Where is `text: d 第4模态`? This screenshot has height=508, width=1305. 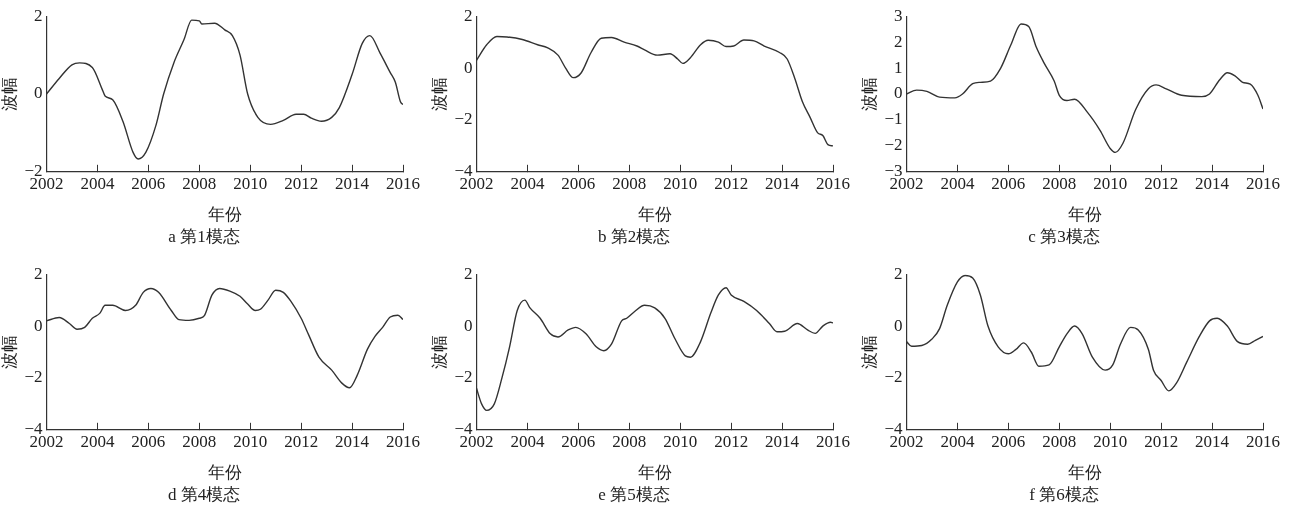 text: d 第4模态 is located at coordinates (204, 495).